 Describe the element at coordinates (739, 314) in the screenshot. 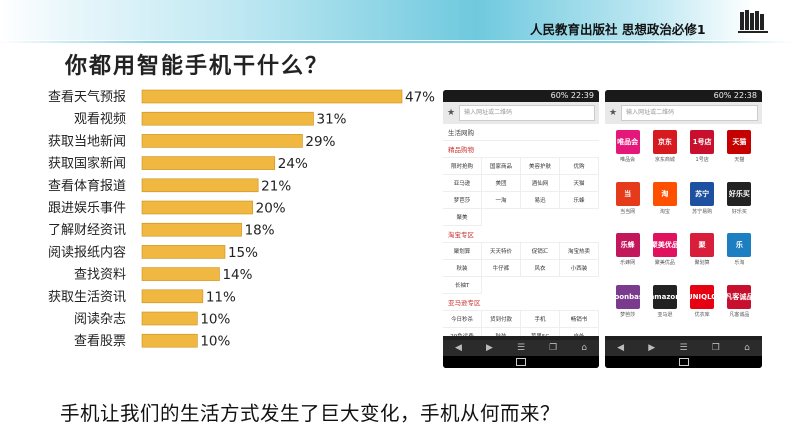

I see `app-label: 凡客诚品` at that location.